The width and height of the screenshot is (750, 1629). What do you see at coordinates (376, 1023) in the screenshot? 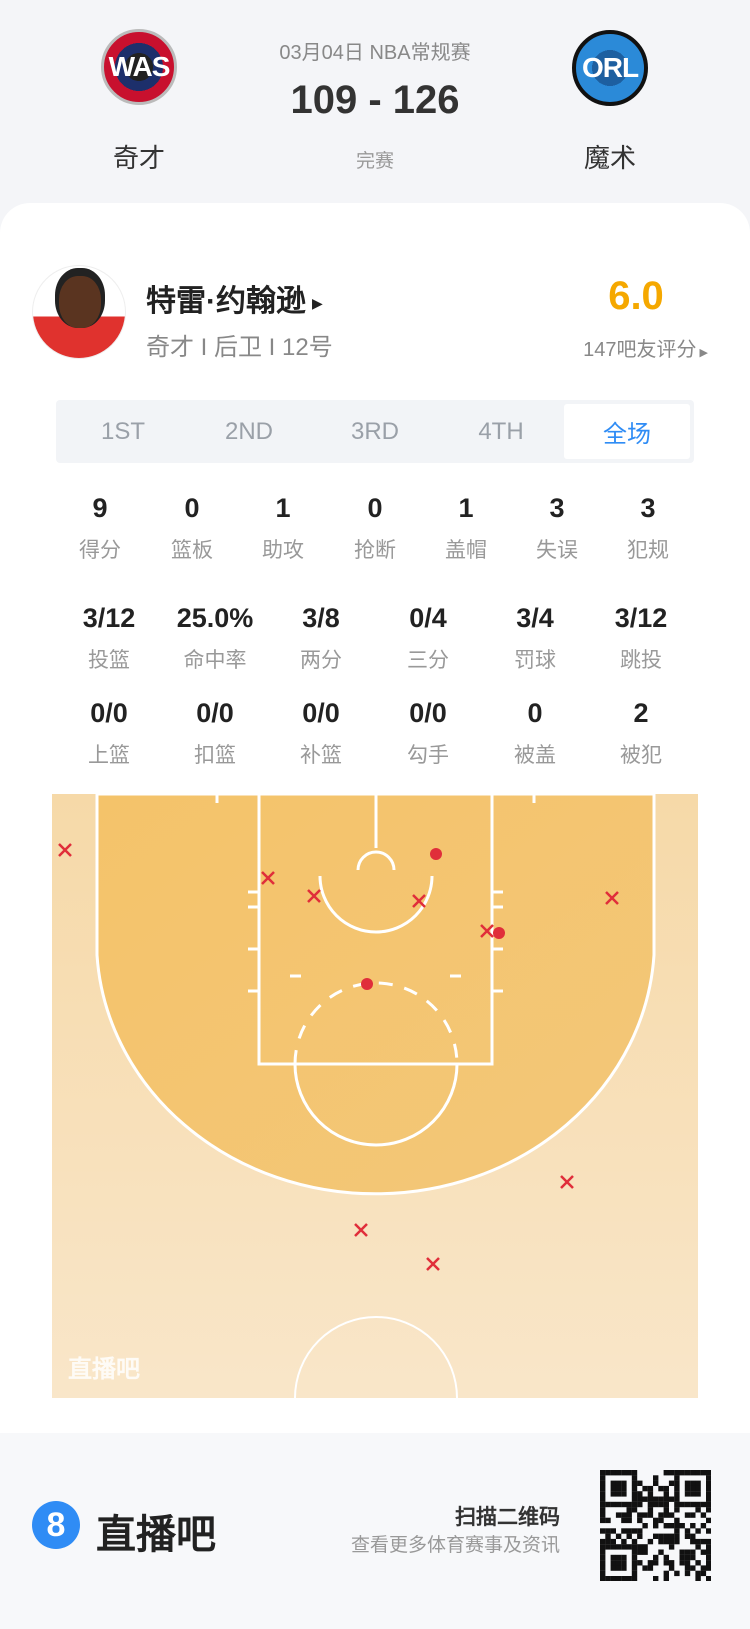
I see `free-throw-circle-top` at bounding box center [376, 1023].